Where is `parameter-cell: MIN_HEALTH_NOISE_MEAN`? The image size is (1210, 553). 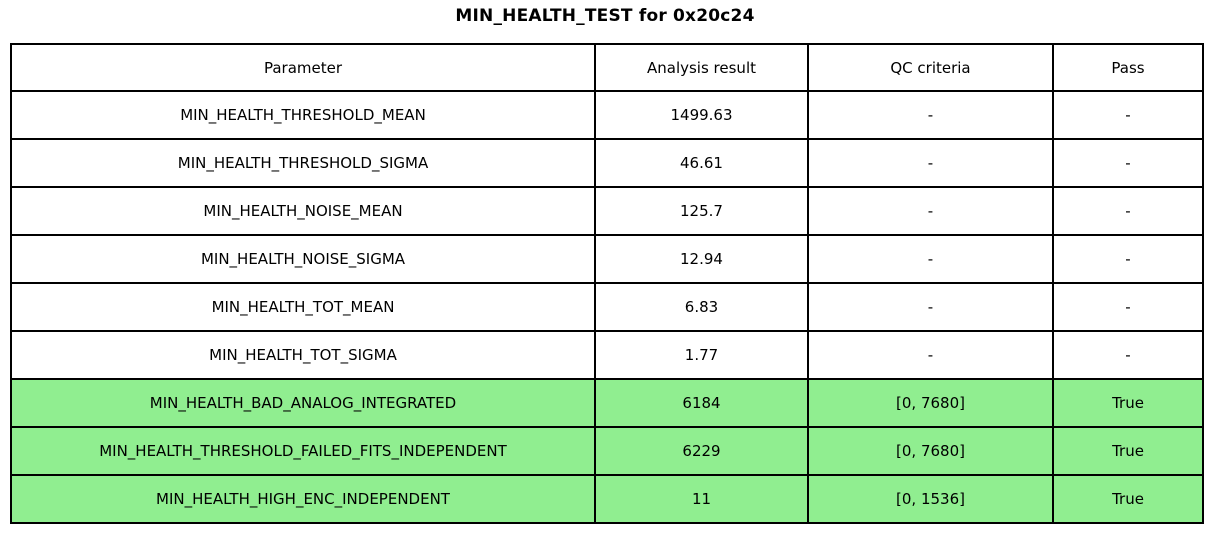 parameter-cell: MIN_HEALTH_NOISE_MEAN is located at coordinates (303, 211).